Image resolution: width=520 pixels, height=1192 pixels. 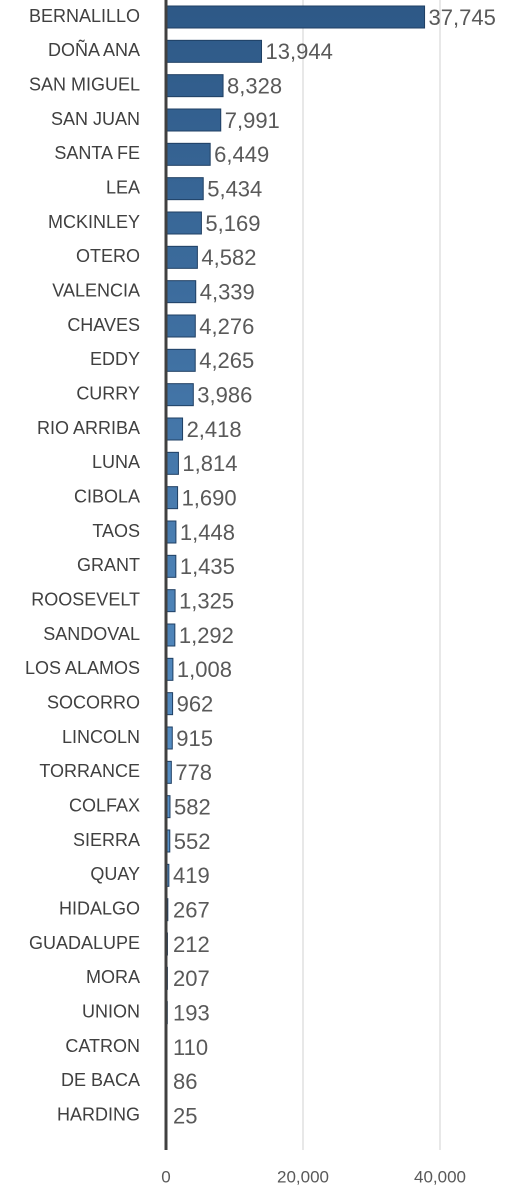 I want to click on category-label: CHAVES, so click(x=103, y=325).